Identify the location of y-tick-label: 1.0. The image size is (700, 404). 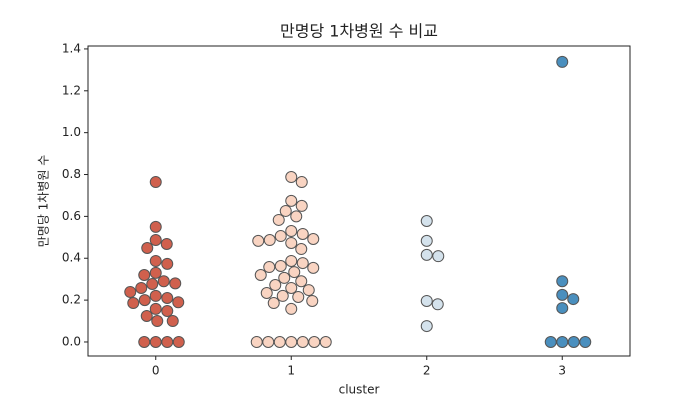
(71, 132).